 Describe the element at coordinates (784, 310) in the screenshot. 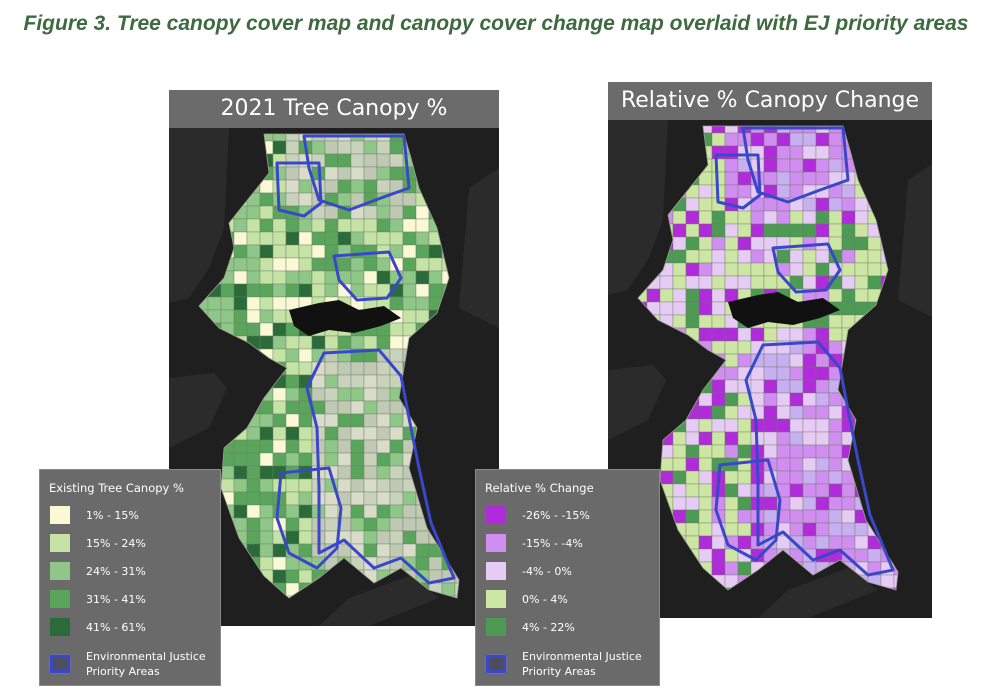

I see `lake-union-water` at that location.